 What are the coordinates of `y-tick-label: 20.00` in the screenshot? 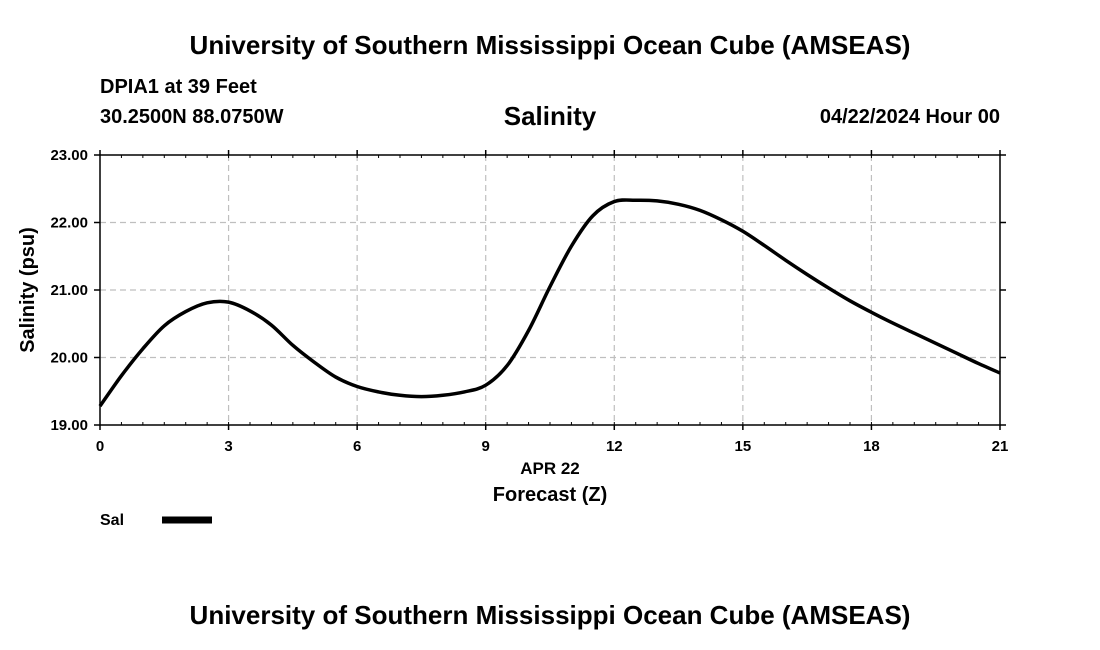 It's located at (69, 358).